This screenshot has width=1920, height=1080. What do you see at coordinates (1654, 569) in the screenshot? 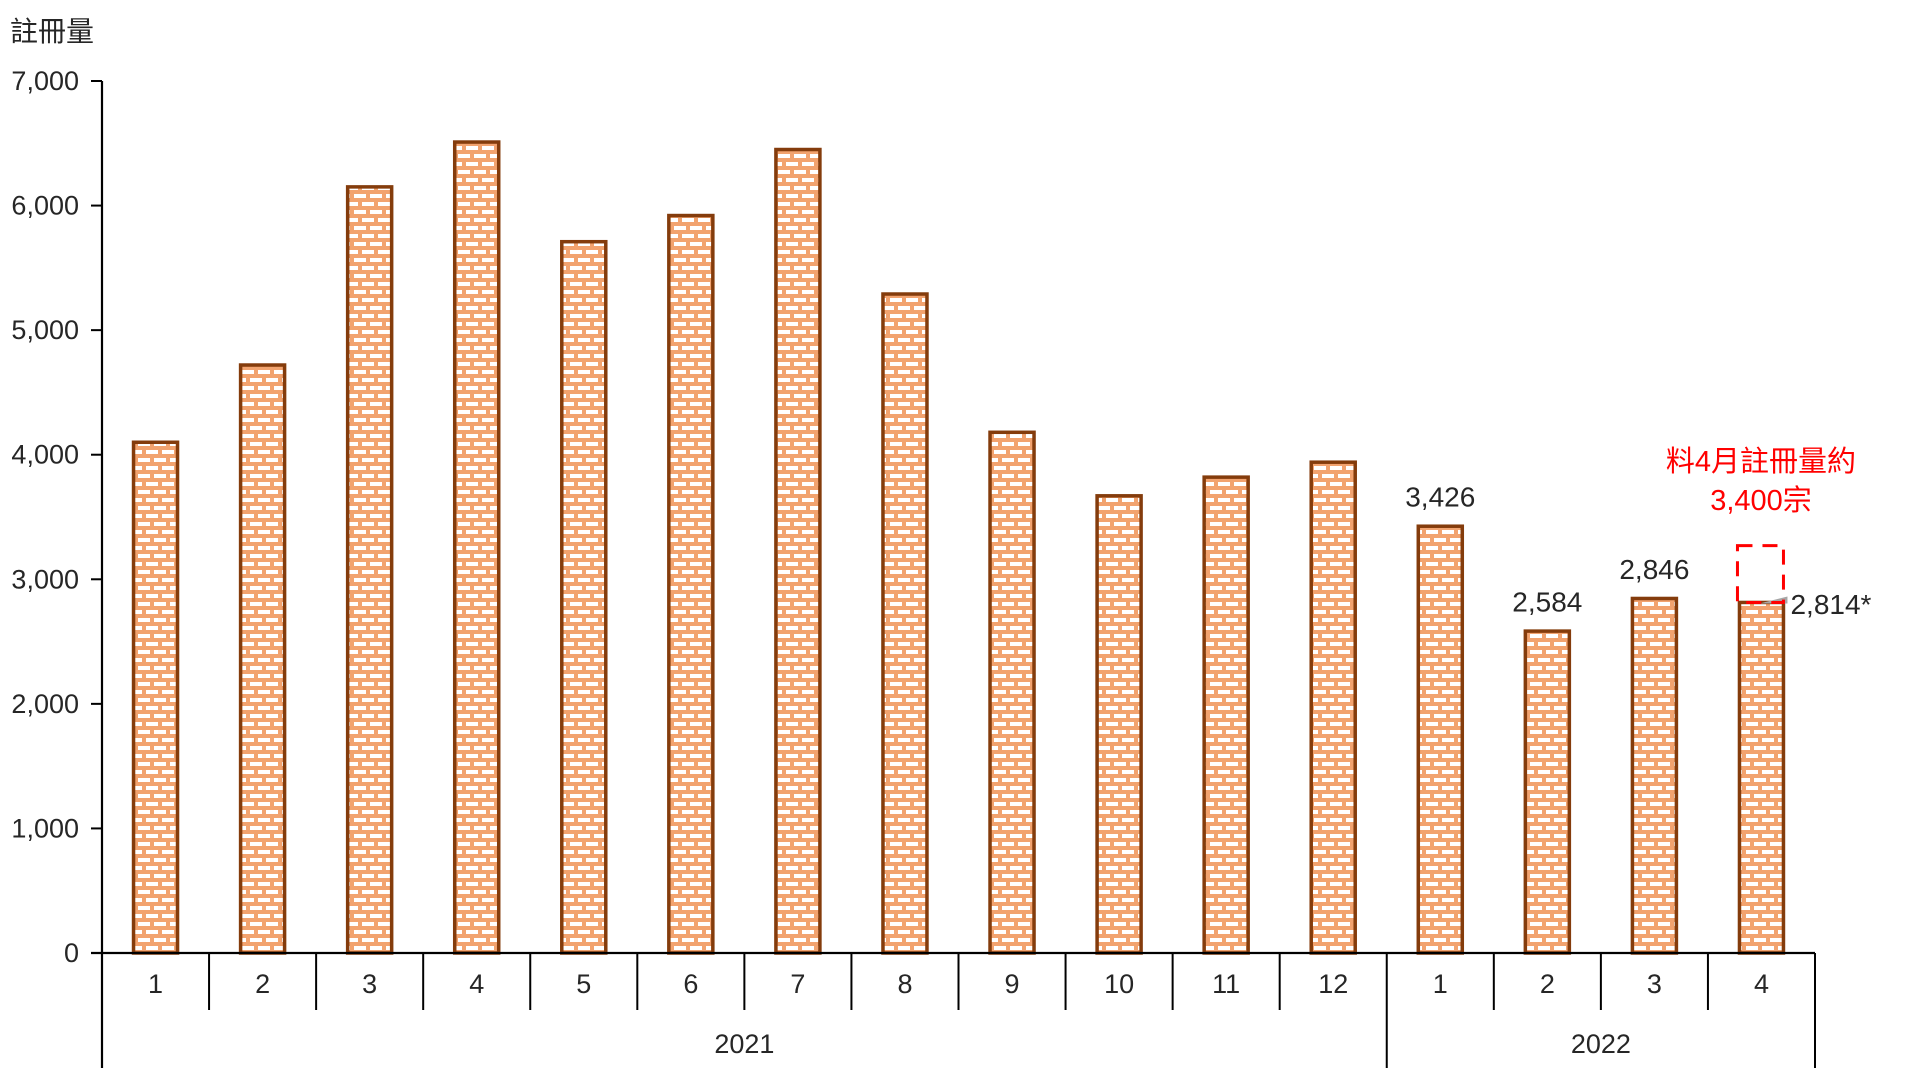
I see `bar-value-label: 2,846` at bounding box center [1654, 569].